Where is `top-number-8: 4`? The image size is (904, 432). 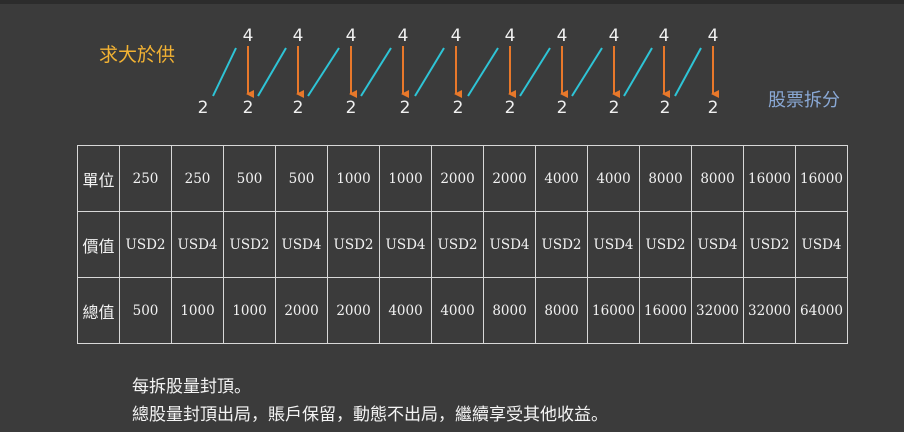
top-number-8: 4 is located at coordinates (614, 36).